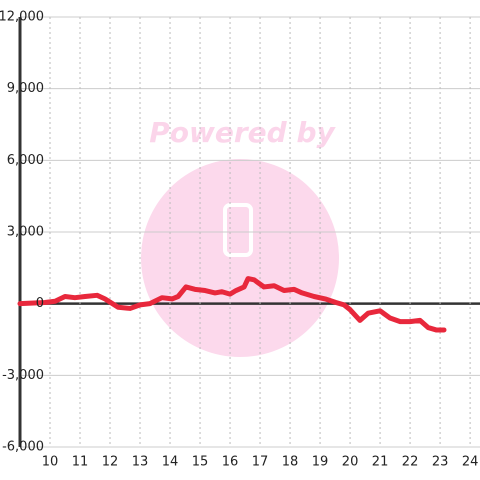 The height and width of the screenshot is (480, 480). What do you see at coordinates (25, 232) in the screenshot?
I see `y-tick-label: 3,000` at bounding box center [25, 232].